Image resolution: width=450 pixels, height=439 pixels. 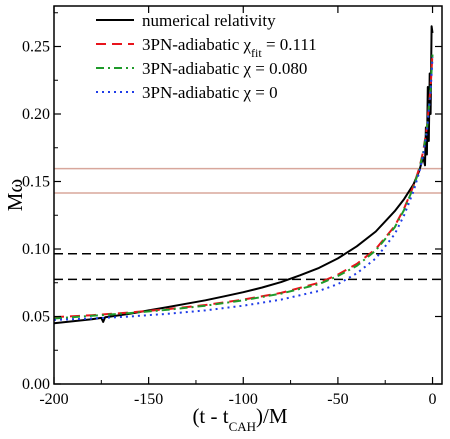 I want to click on legend-label-2: 3PN-adiabatic χ = 0.080, so click(x=224, y=68).